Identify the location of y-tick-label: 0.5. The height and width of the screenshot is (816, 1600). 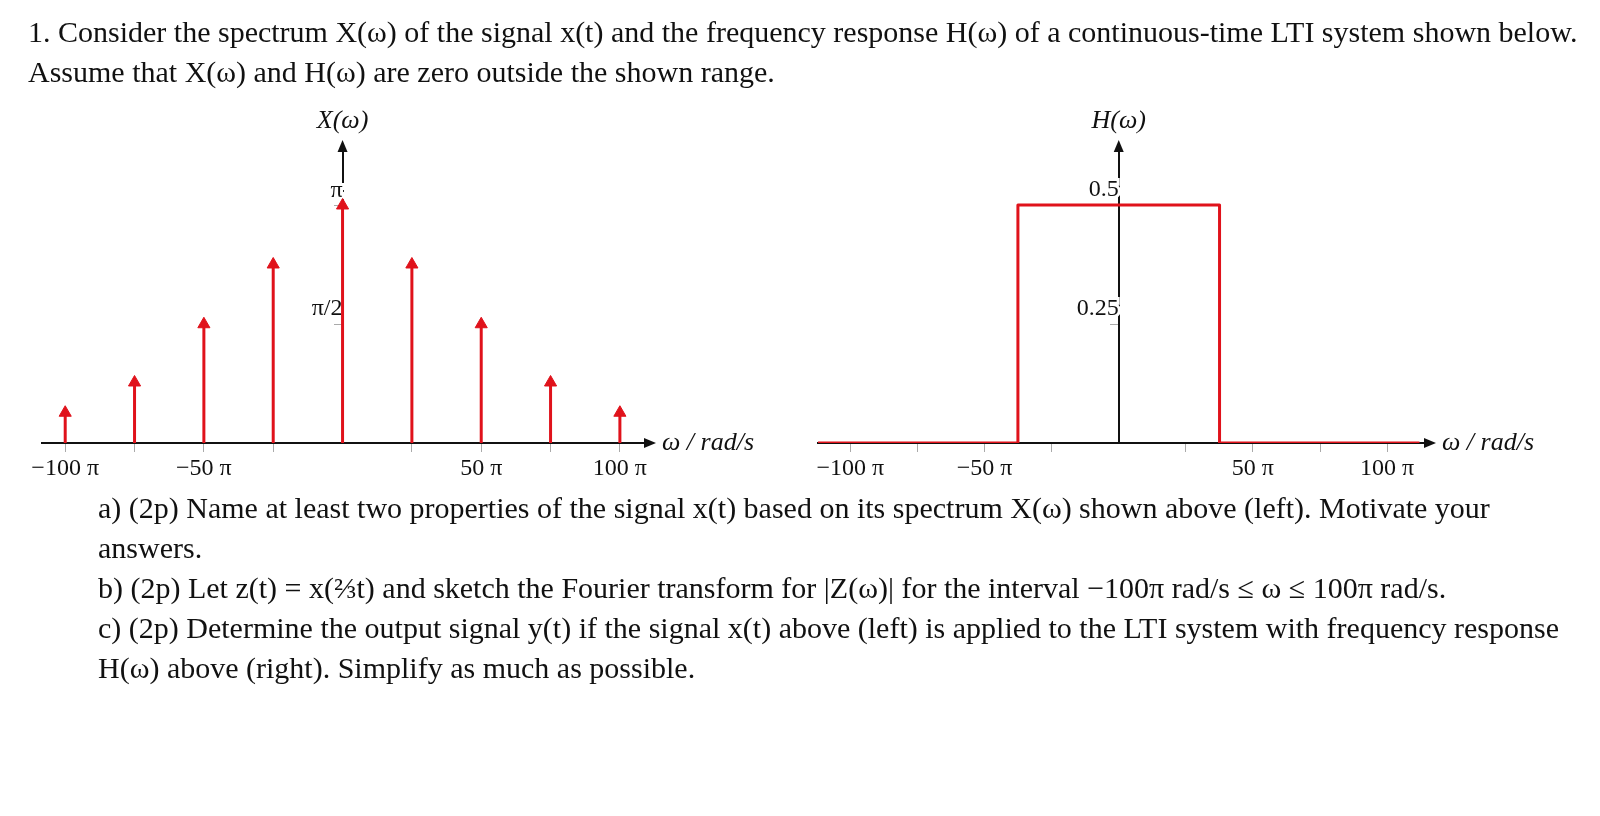
(1103, 188).